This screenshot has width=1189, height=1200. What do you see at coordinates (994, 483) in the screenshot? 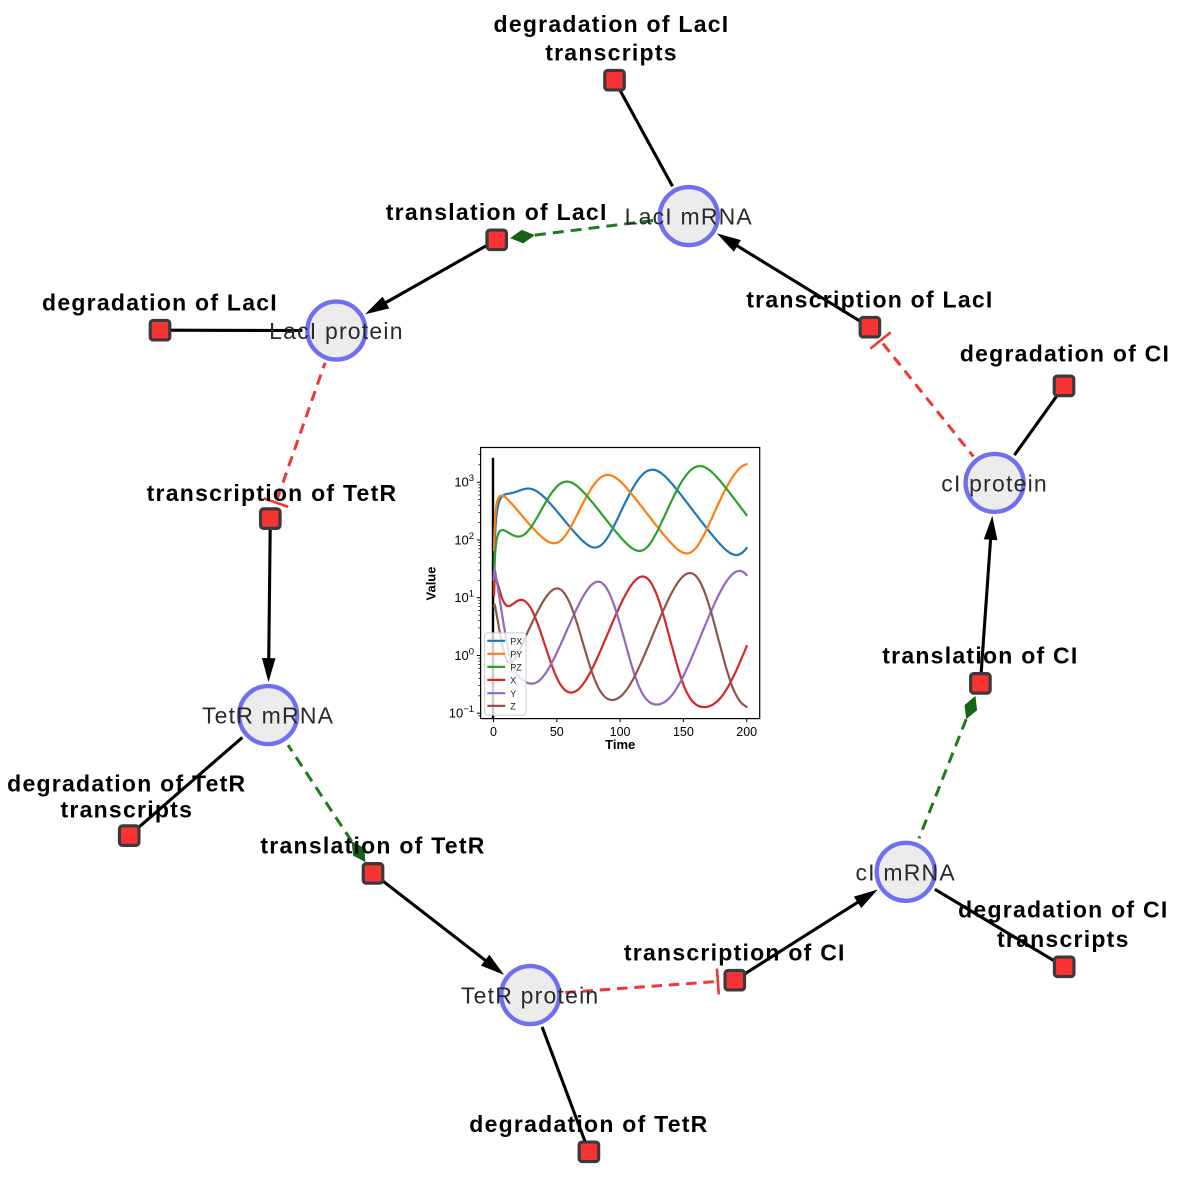
I see `svg-text: cI protein` at bounding box center [994, 483].